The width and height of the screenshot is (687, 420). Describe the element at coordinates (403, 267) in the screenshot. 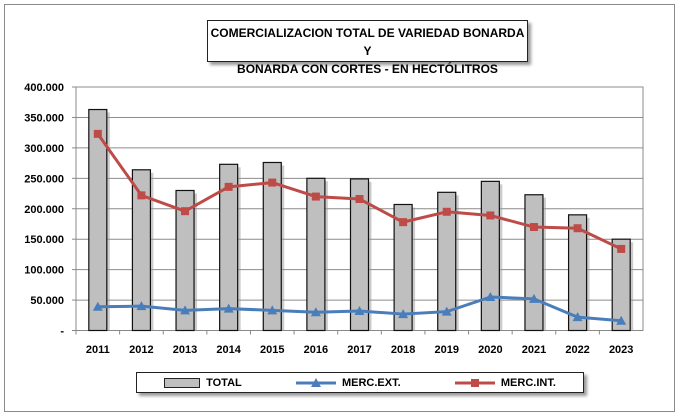

I see `bar-2018` at that location.